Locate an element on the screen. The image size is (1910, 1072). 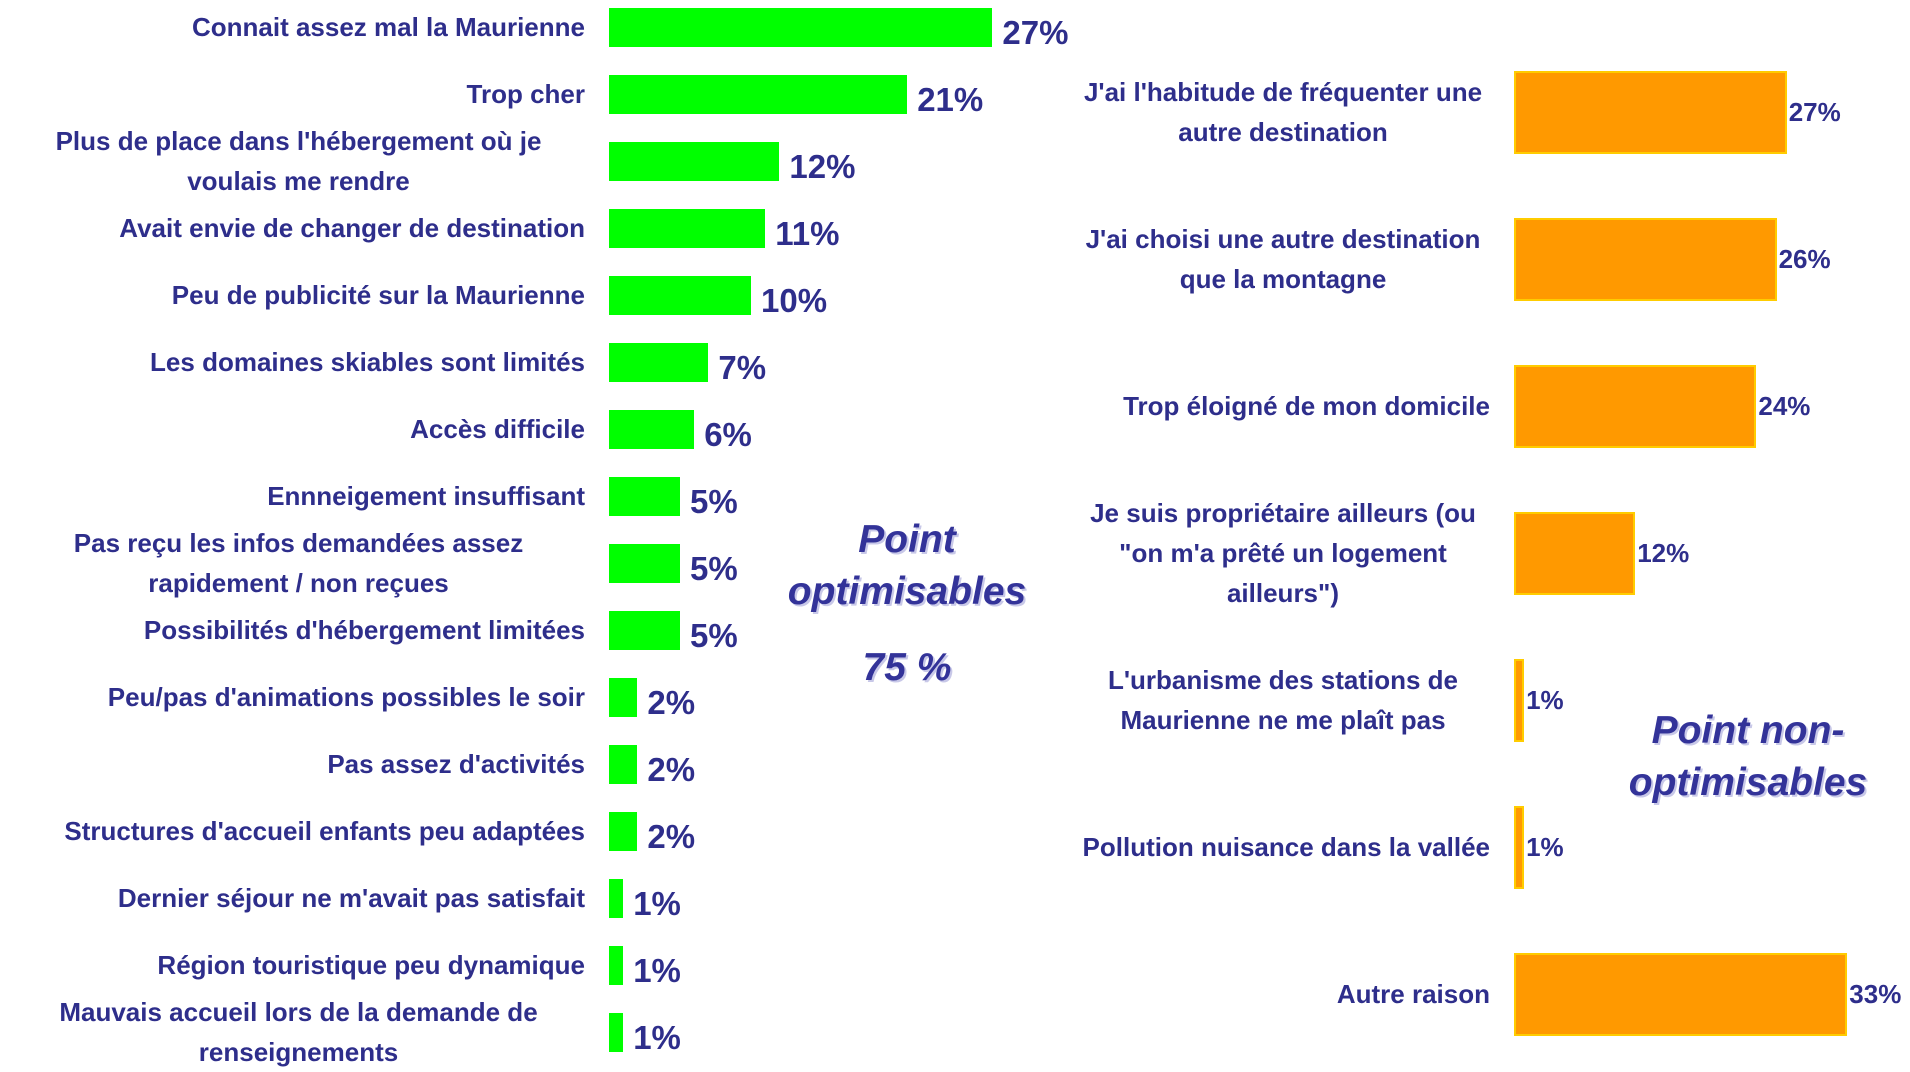
category-text: Pas assez d'activités is located at coordinates (456, 763).